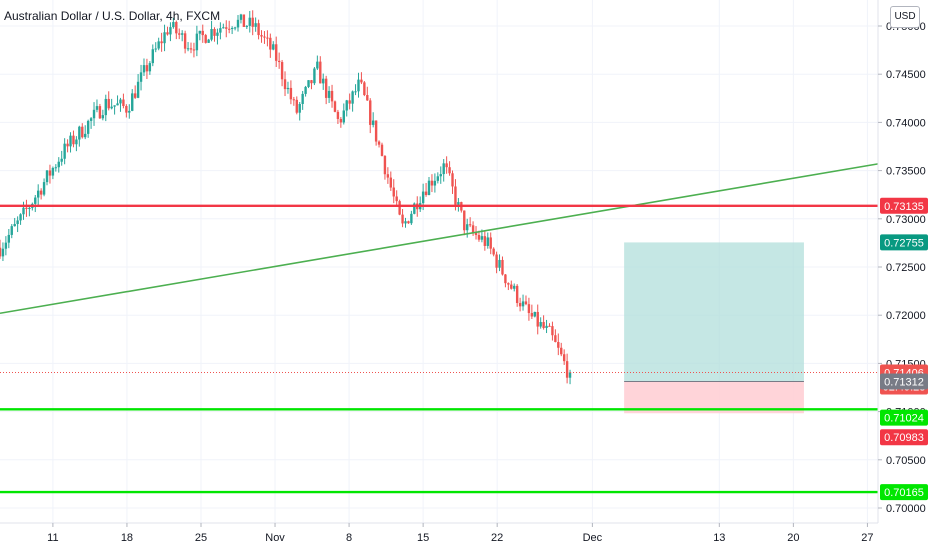 Image resolution: width=932 pixels, height=550 pixels. I want to click on time-tick-label: 27, so click(867, 538).